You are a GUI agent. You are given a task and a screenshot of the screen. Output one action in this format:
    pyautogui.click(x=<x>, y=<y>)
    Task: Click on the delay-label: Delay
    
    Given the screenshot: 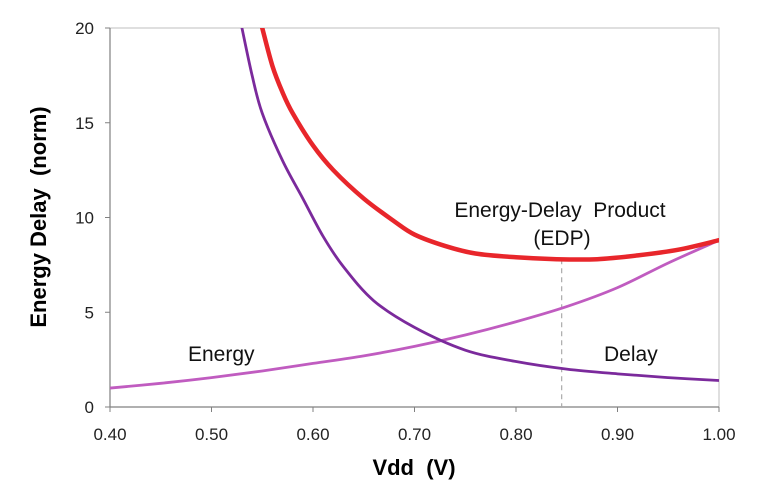 What is the action you would take?
    pyautogui.click(x=631, y=354)
    